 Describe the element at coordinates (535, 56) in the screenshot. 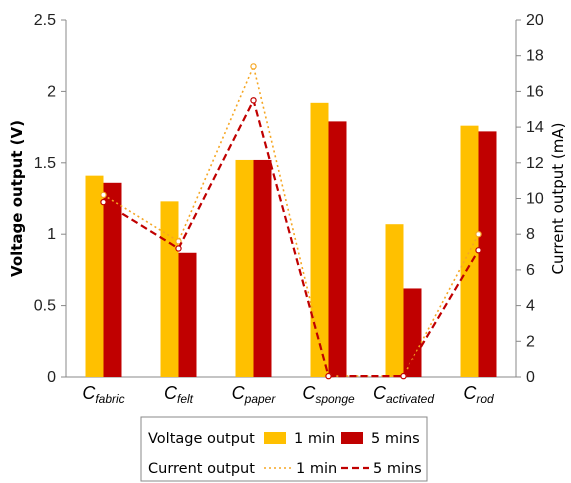

I see `y-right-tick-label: 18` at that location.